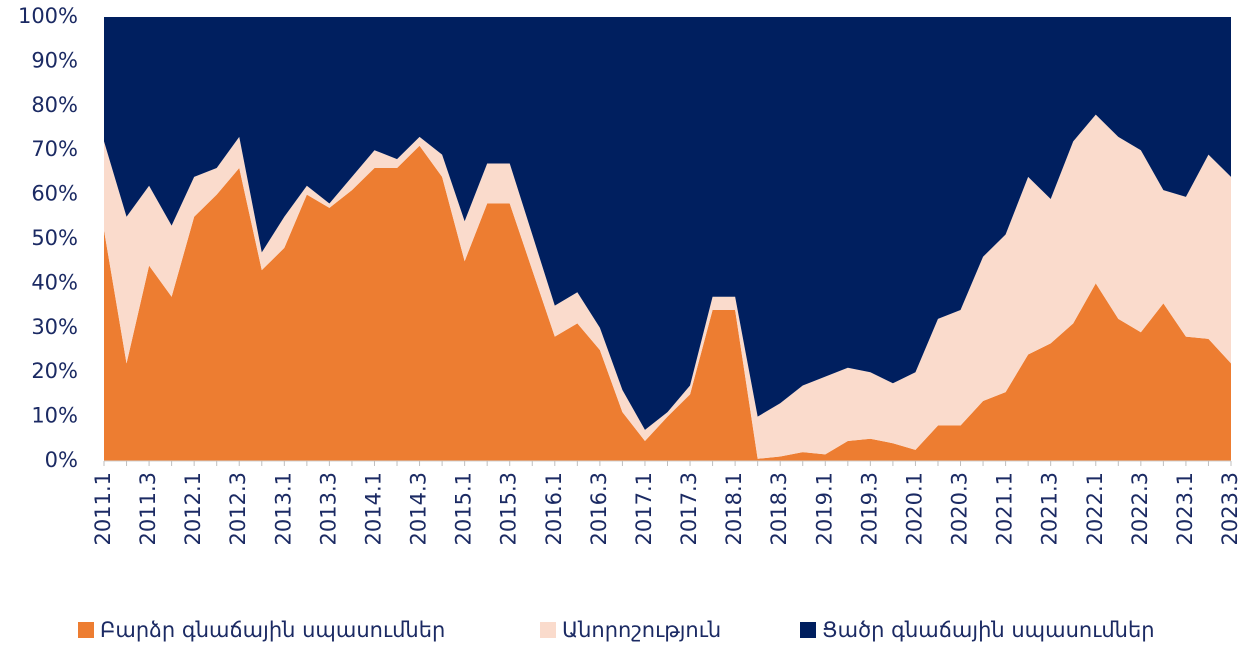 The width and height of the screenshot is (1246, 648). What do you see at coordinates (509, 508) in the screenshot?
I see `x-tick-label: 2015.3` at bounding box center [509, 508].